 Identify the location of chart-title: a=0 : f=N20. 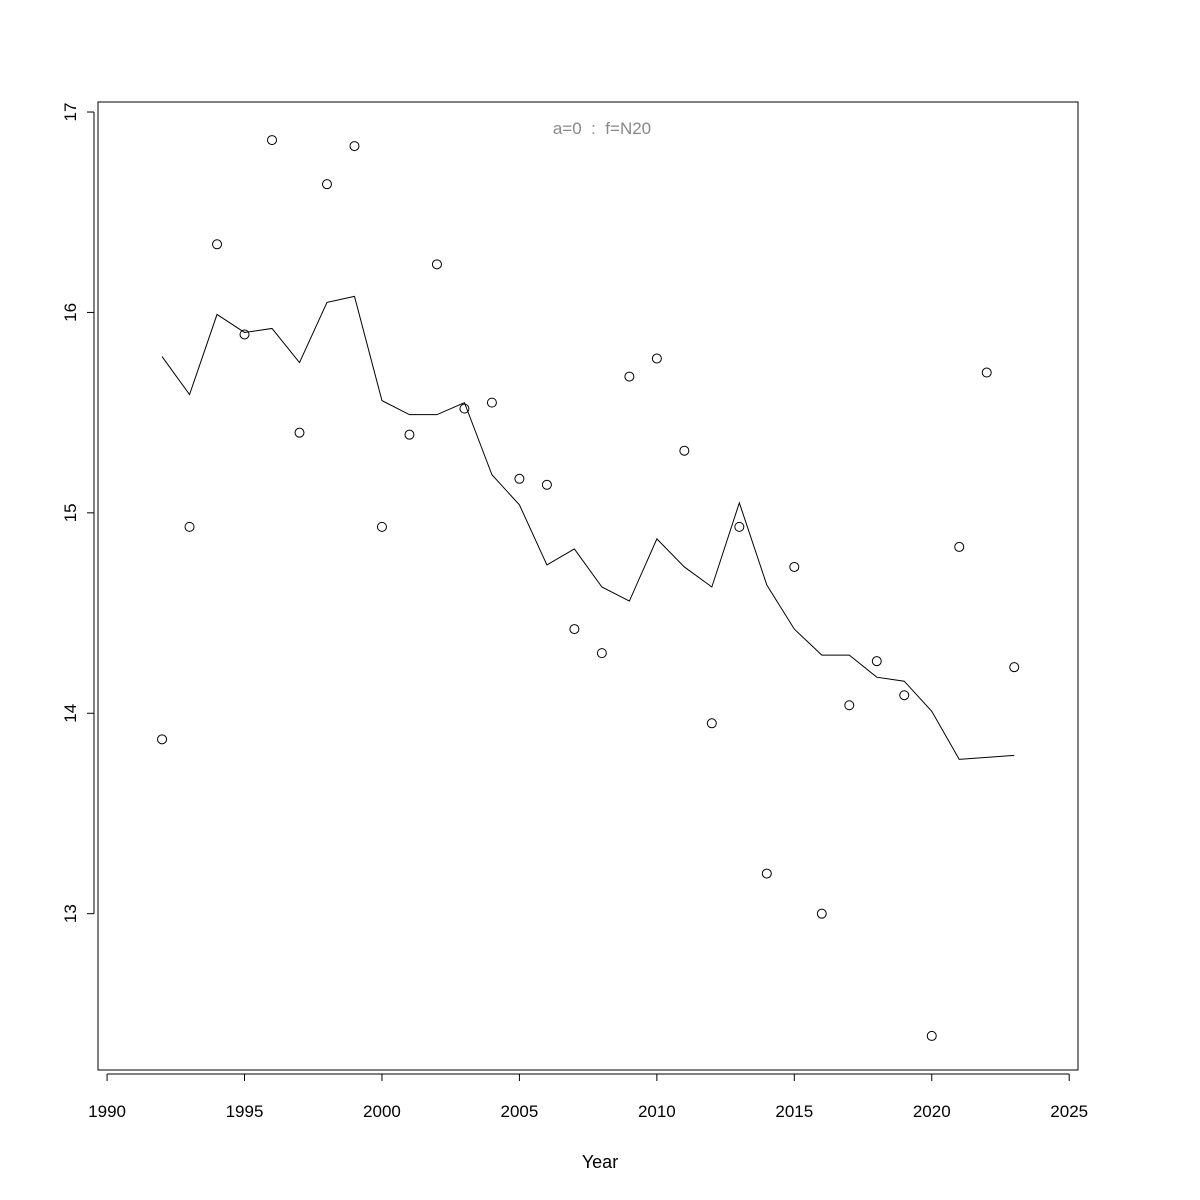
(602, 128).